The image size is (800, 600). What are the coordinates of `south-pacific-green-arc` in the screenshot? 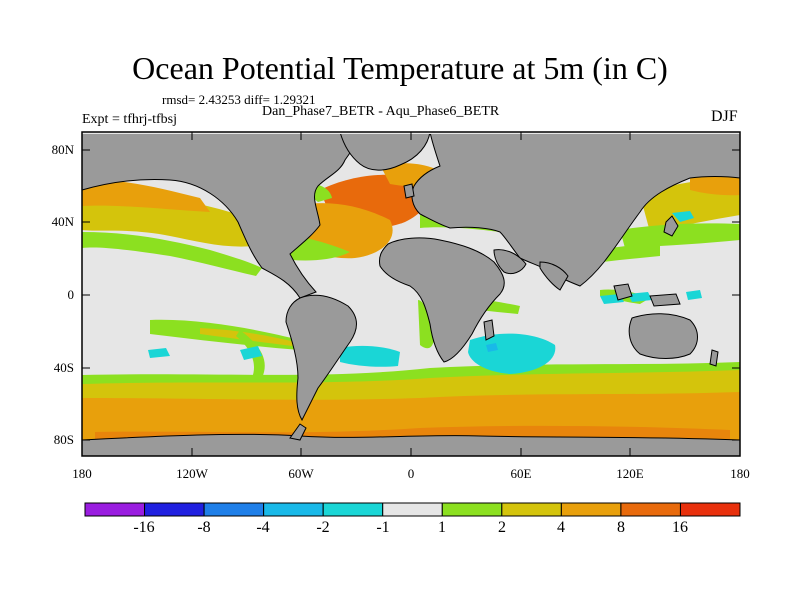 It's located at (250, 354).